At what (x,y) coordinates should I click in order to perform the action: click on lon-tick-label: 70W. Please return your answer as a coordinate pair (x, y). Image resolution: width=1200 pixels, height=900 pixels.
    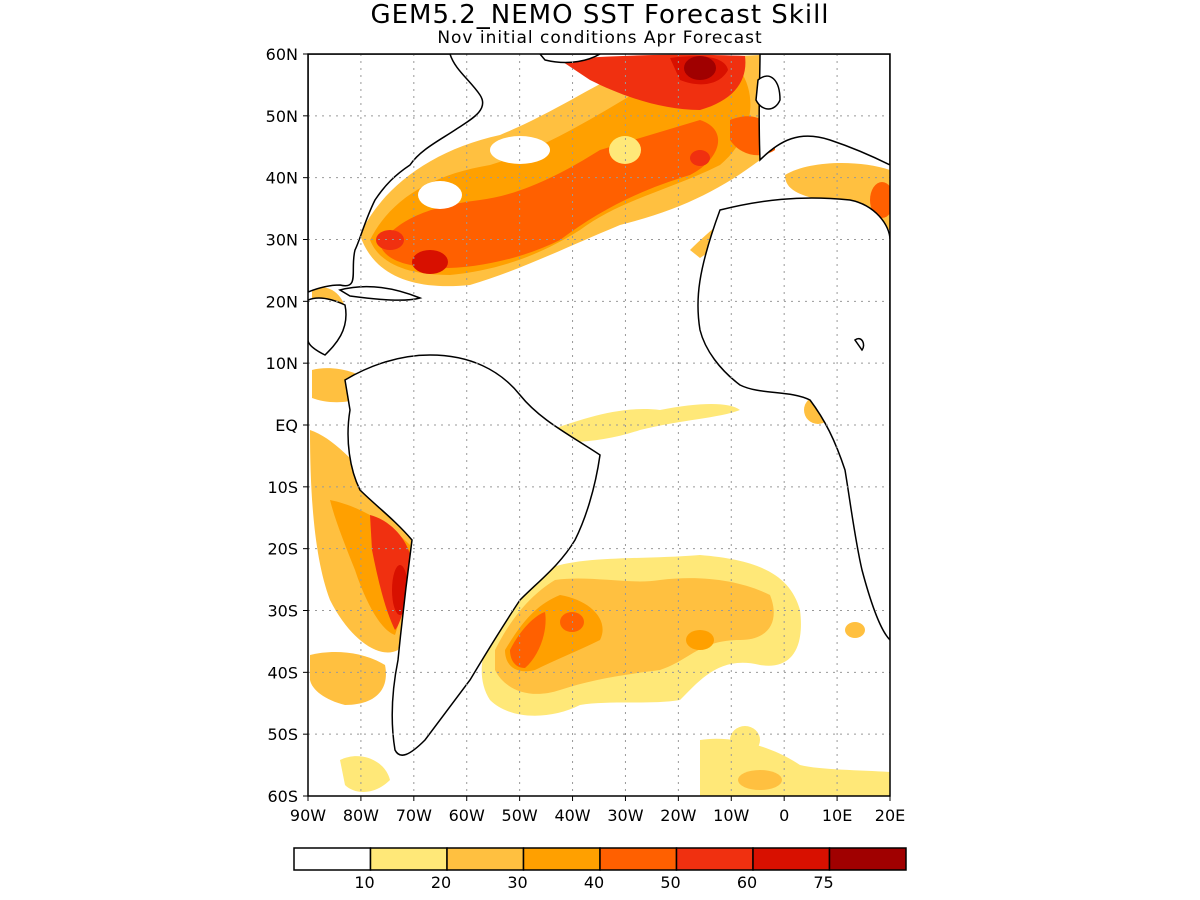
    Looking at the image, I should click on (414, 815).